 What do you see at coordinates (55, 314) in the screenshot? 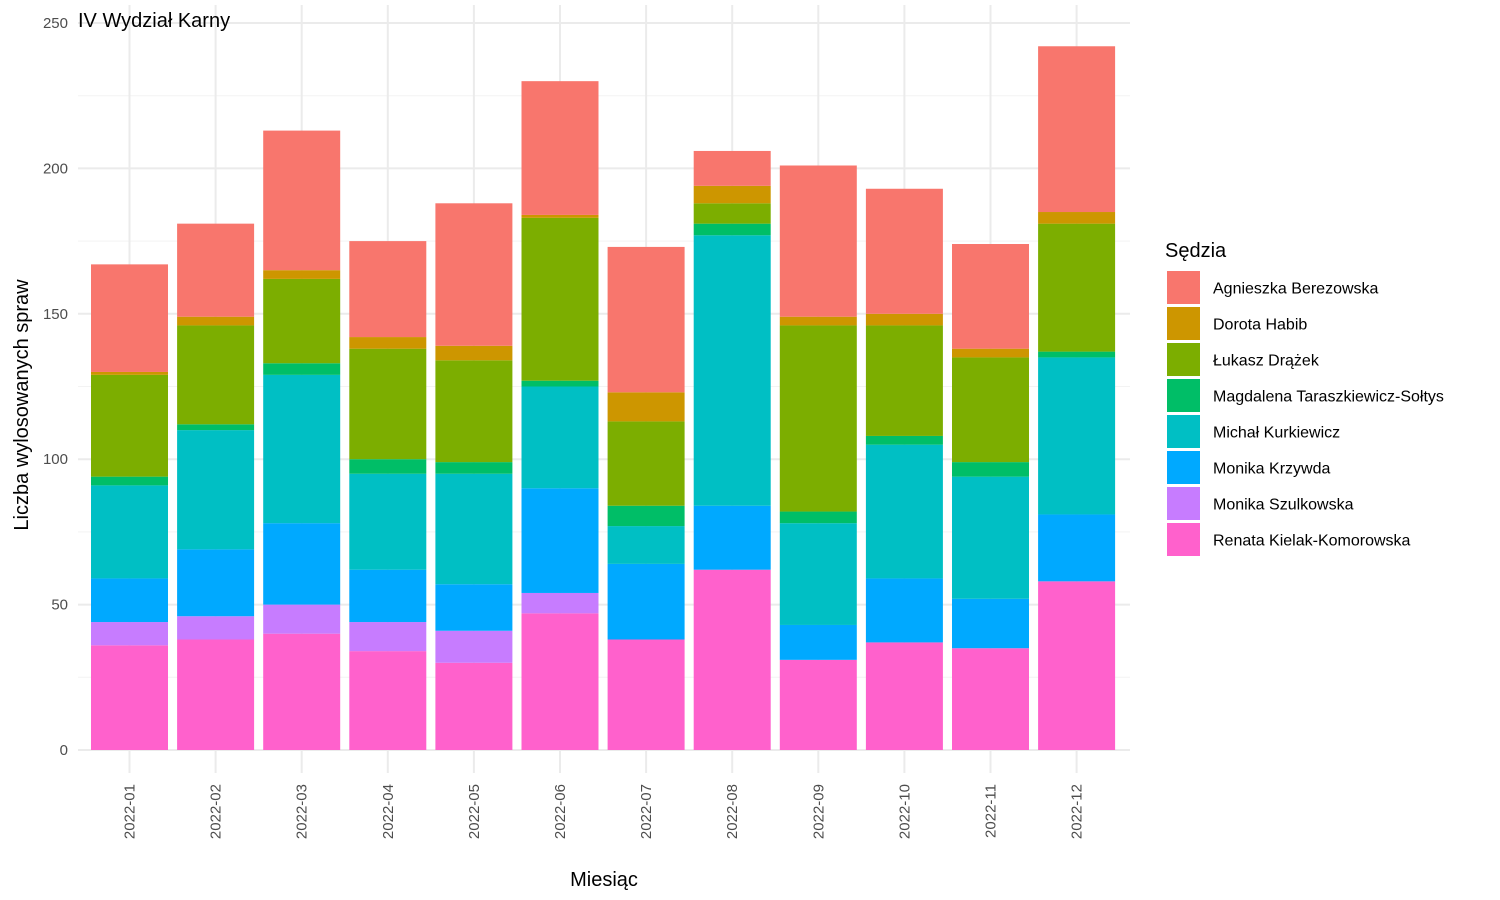
I see `y-tick-label: 150` at bounding box center [55, 314].